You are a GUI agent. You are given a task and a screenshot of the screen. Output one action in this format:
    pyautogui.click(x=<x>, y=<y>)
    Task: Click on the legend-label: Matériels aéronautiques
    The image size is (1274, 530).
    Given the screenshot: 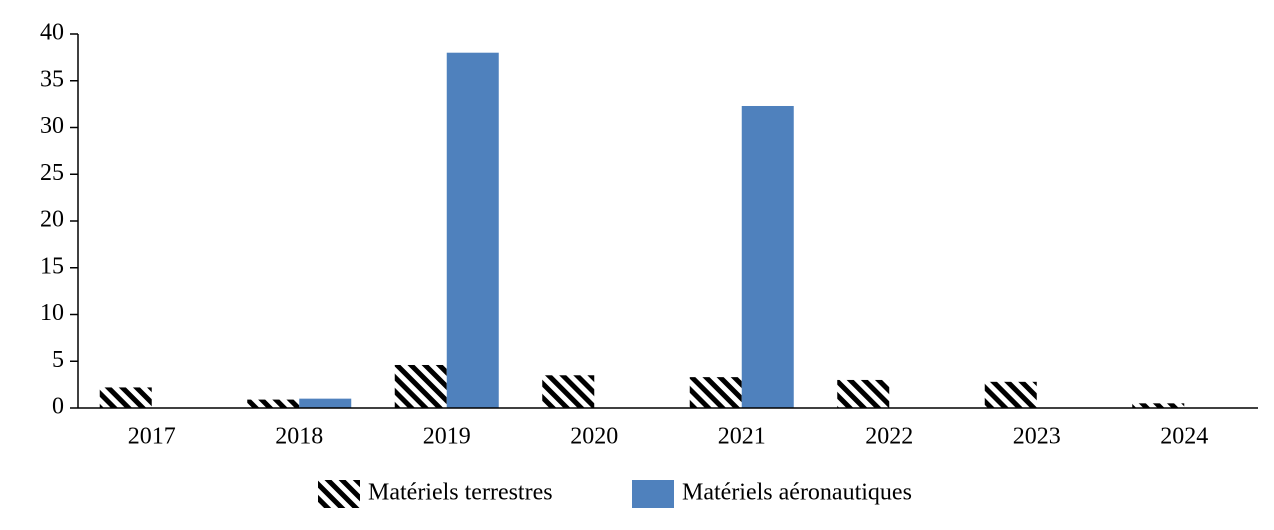 What is the action you would take?
    pyautogui.click(x=797, y=493)
    